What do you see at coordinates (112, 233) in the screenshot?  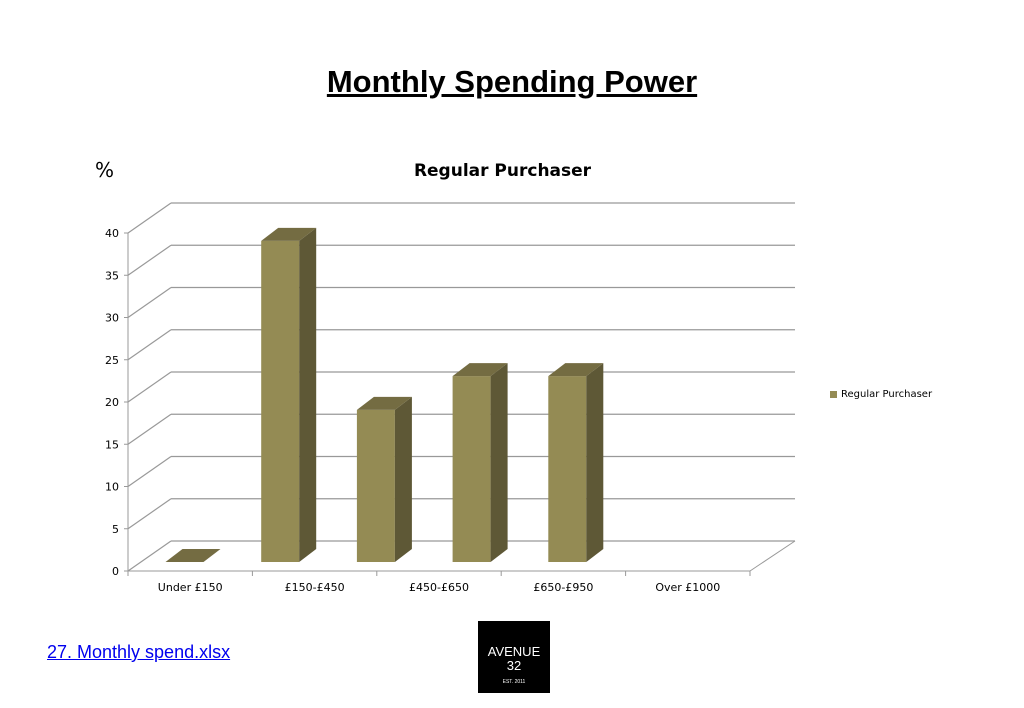 I see `y-tick-label: 40` at bounding box center [112, 233].